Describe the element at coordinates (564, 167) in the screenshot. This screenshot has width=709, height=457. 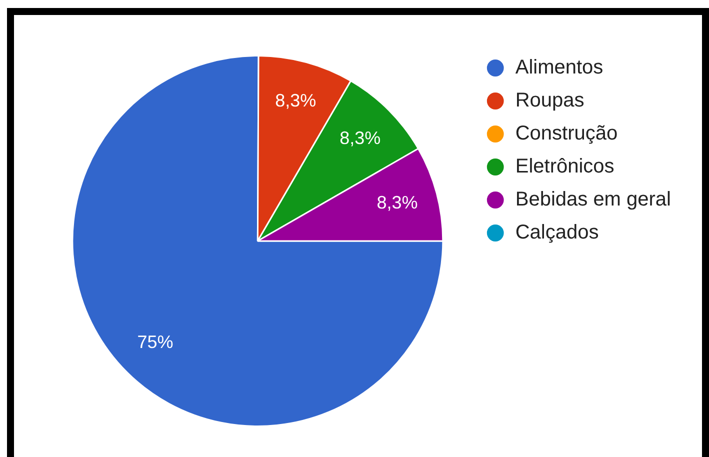
I see `legend-label: Eletrônicos` at that location.